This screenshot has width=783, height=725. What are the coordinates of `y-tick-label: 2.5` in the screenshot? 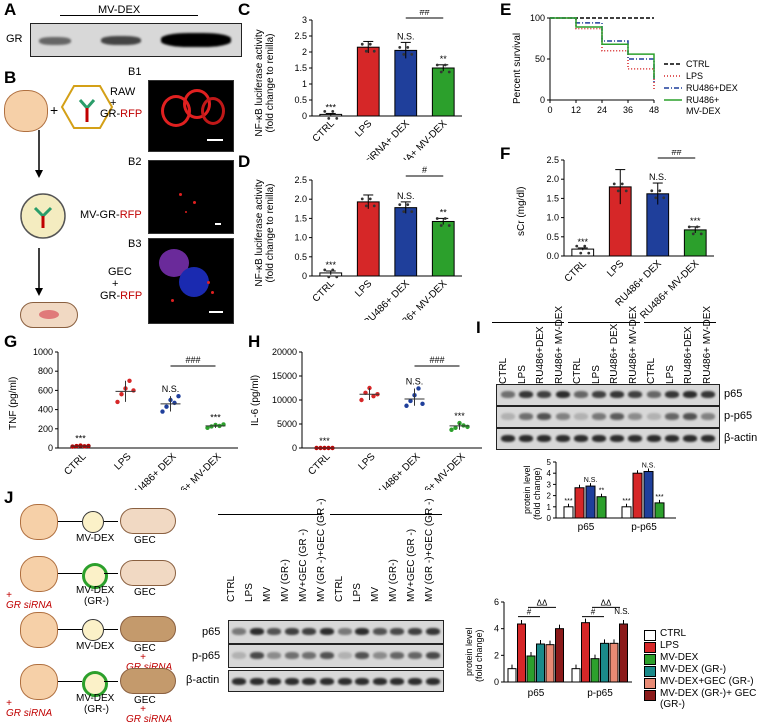 It's located at (552, 160).